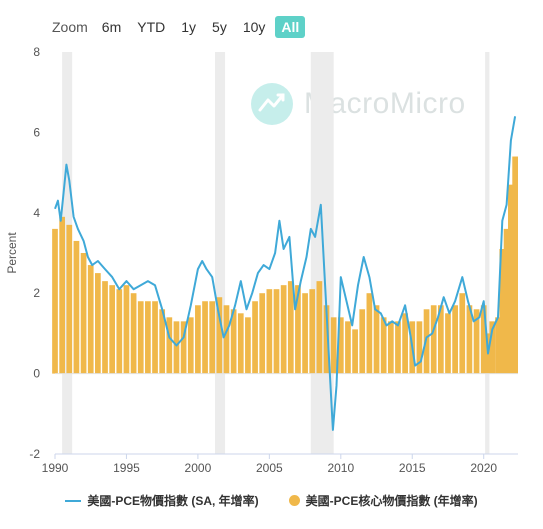  I want to click on x-axis: 1990 1995 2000 2005 2010 2015 2020, so click(280, 464).